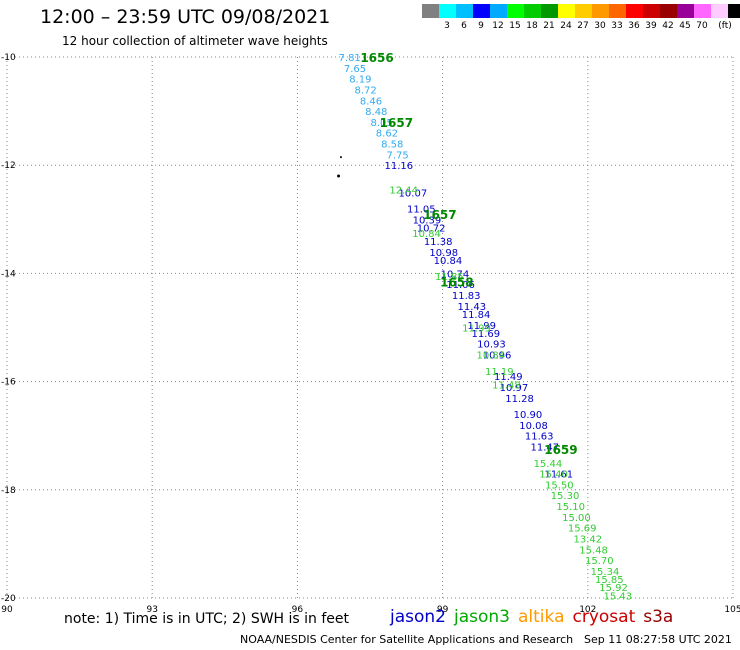 This screenshot has height=650, width=740. Describe the element at coordinates (658, 639) in the screenshot. I see `generated-timestamp: Sep 11 08:27:58 UTC 2021` at that location.